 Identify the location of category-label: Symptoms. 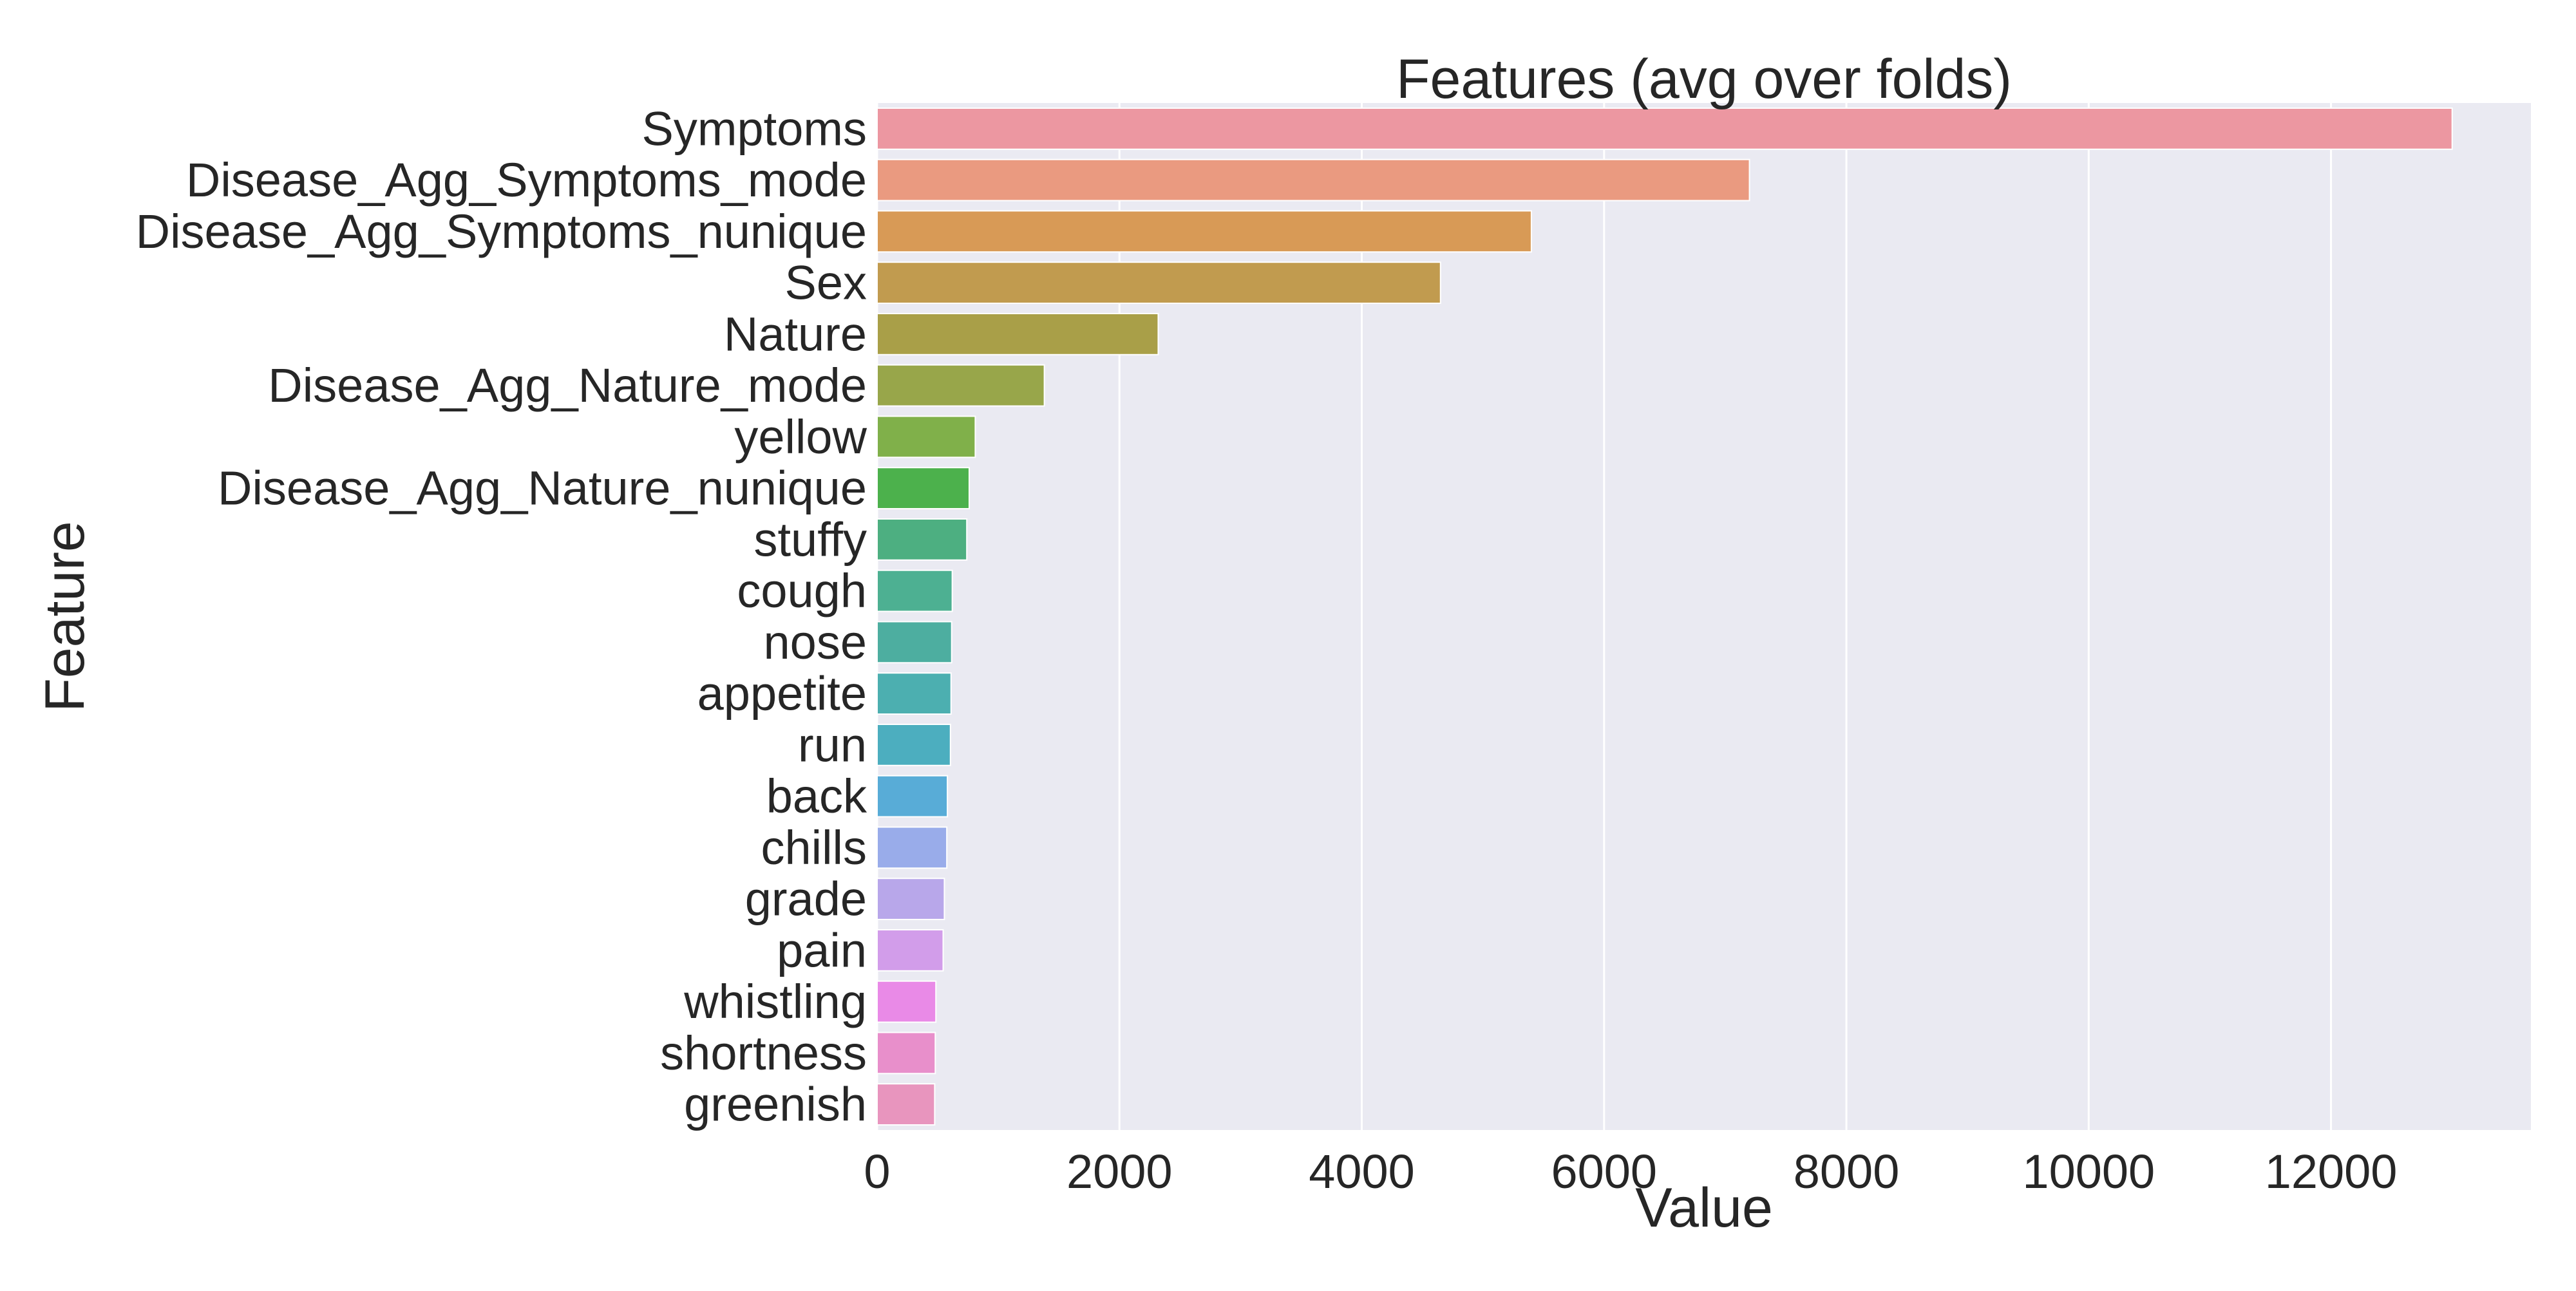
(754, 128).